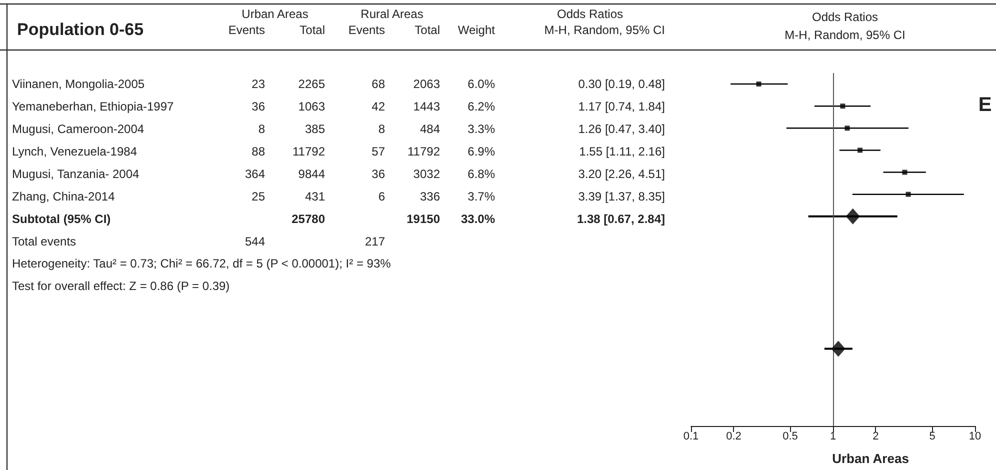 The width and height of the screenshot is (996, 470). I want to click on data-label: 6.8%, so click(482, 173).